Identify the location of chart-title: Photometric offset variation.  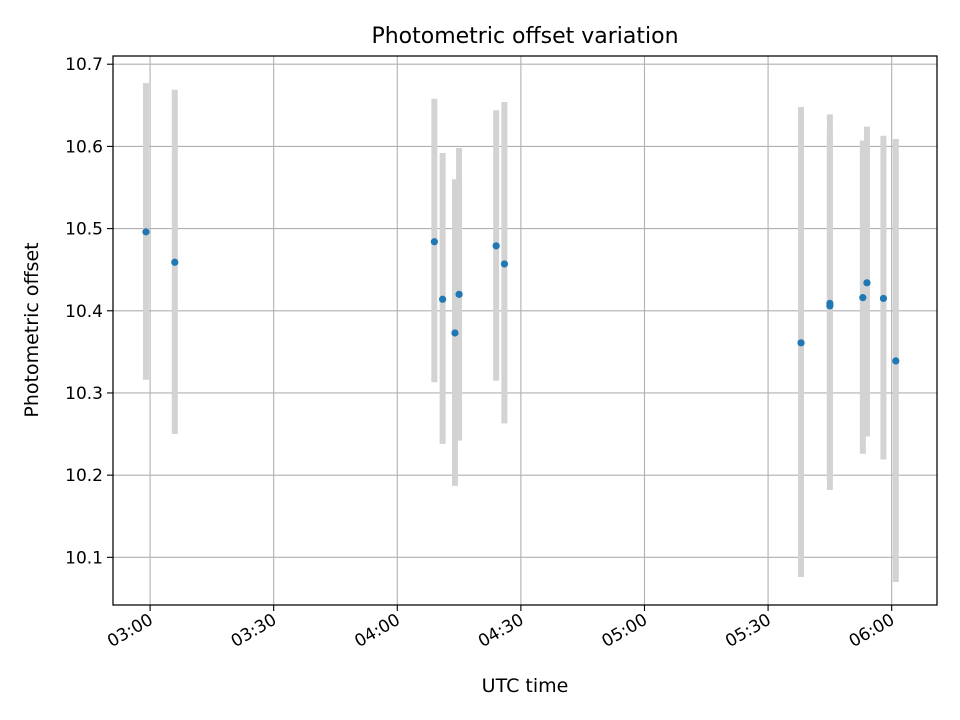
(524, 36).